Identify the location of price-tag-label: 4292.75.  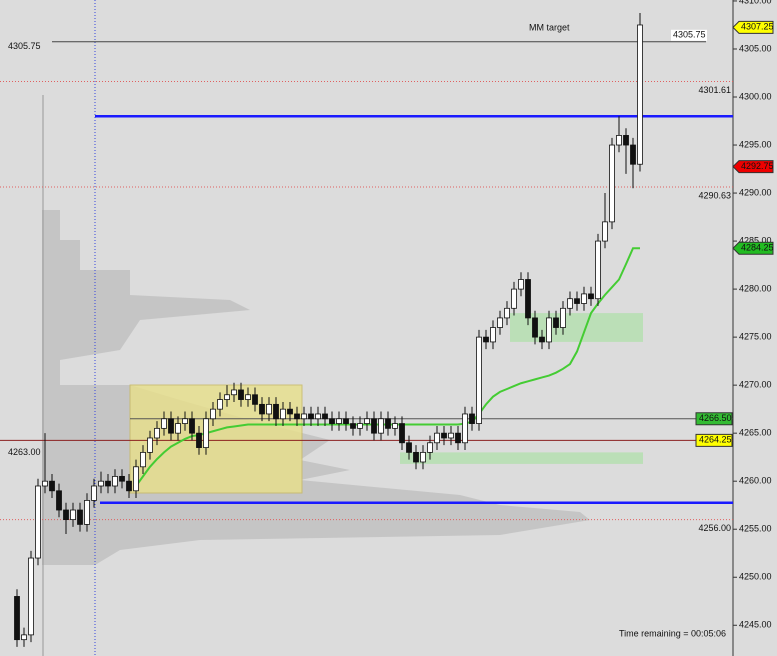
(757, 166).